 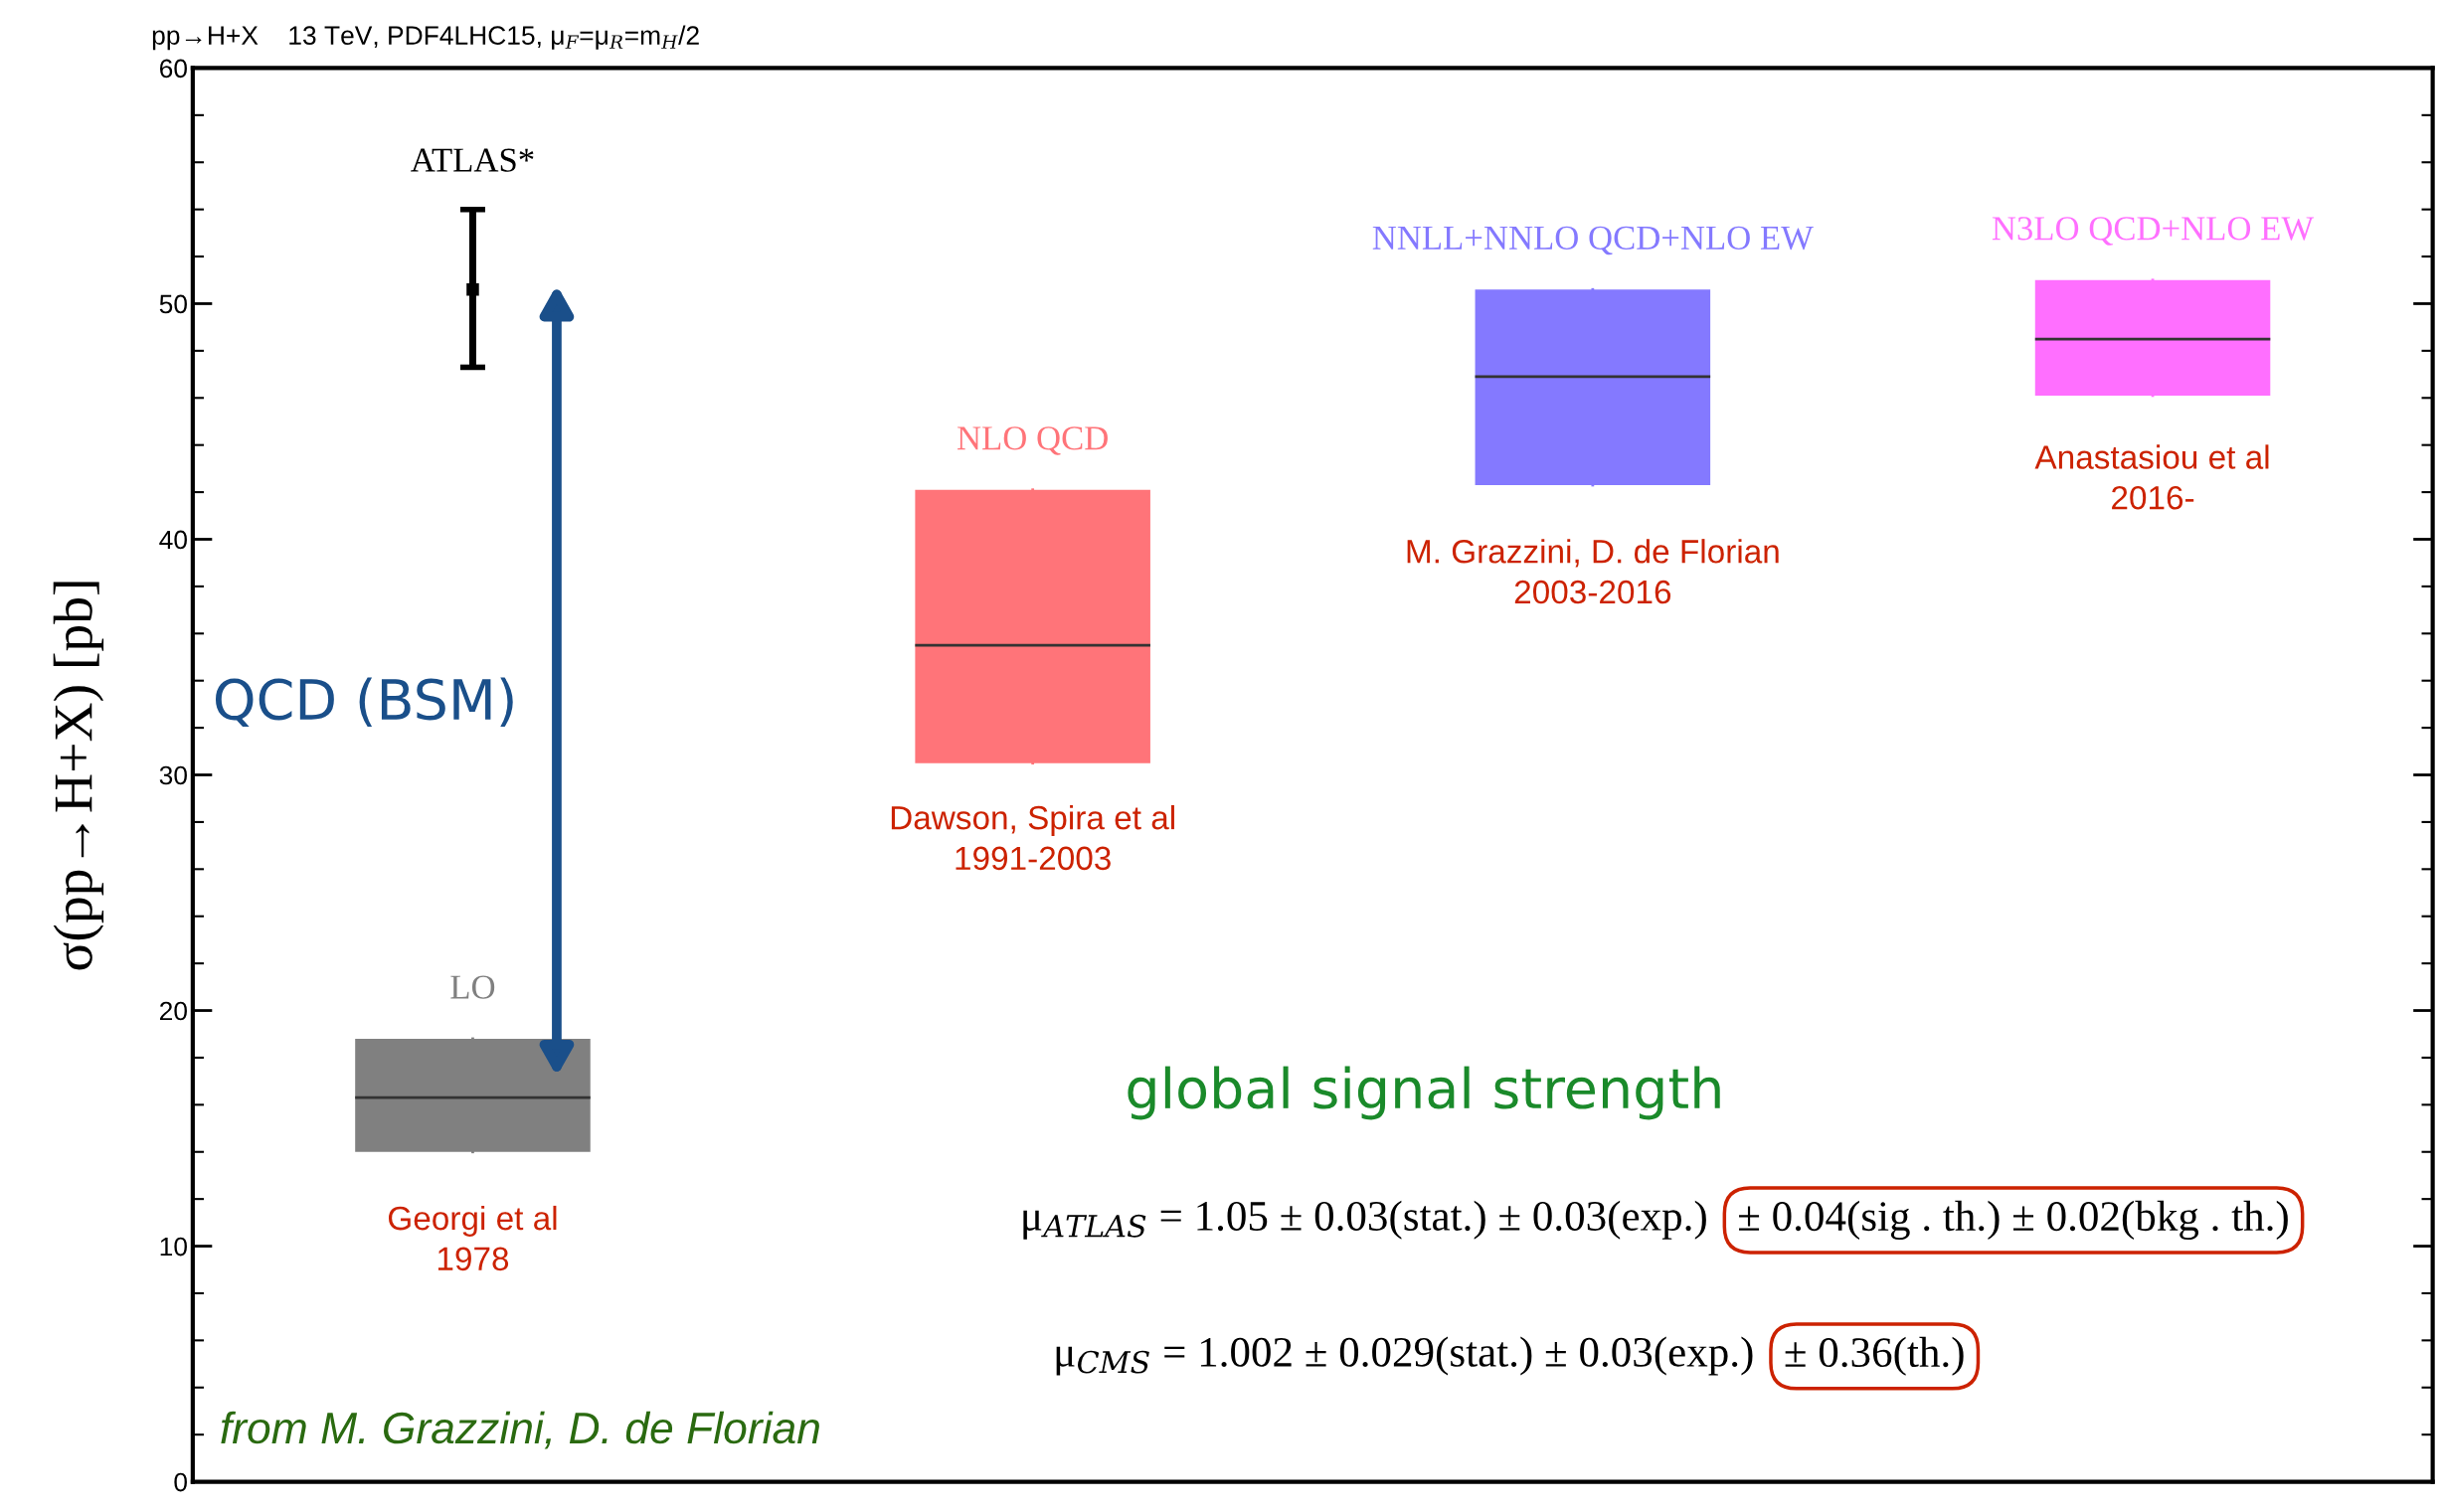 What do you see at coordinates (1874, 1356) in the screenshot?
I see `annotation: ± 0.36(th.)` at bounding box center [1874, 1356].